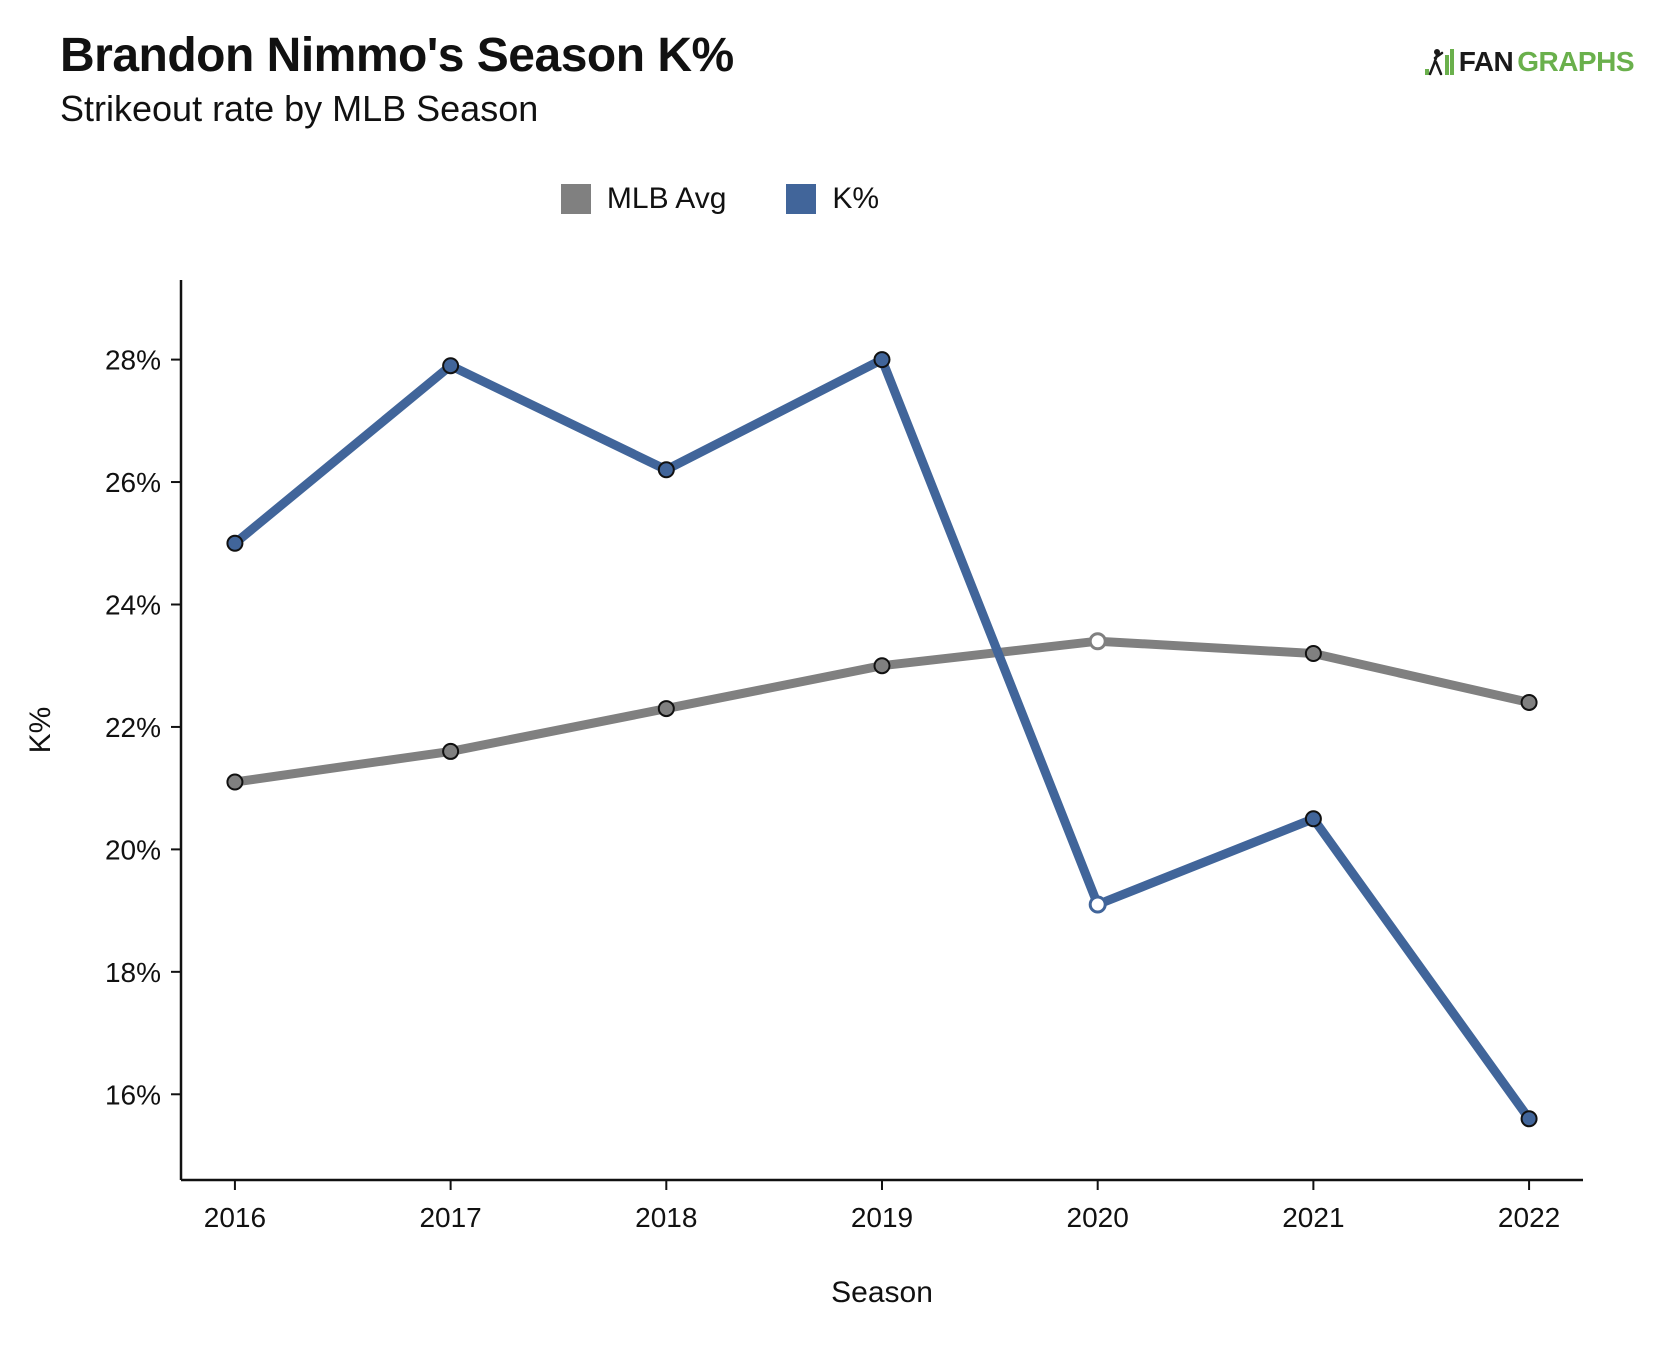  Describe the element at coordinates (856, 198) in the screenshot. I see `legend-label-k-pct: K%` at that location.